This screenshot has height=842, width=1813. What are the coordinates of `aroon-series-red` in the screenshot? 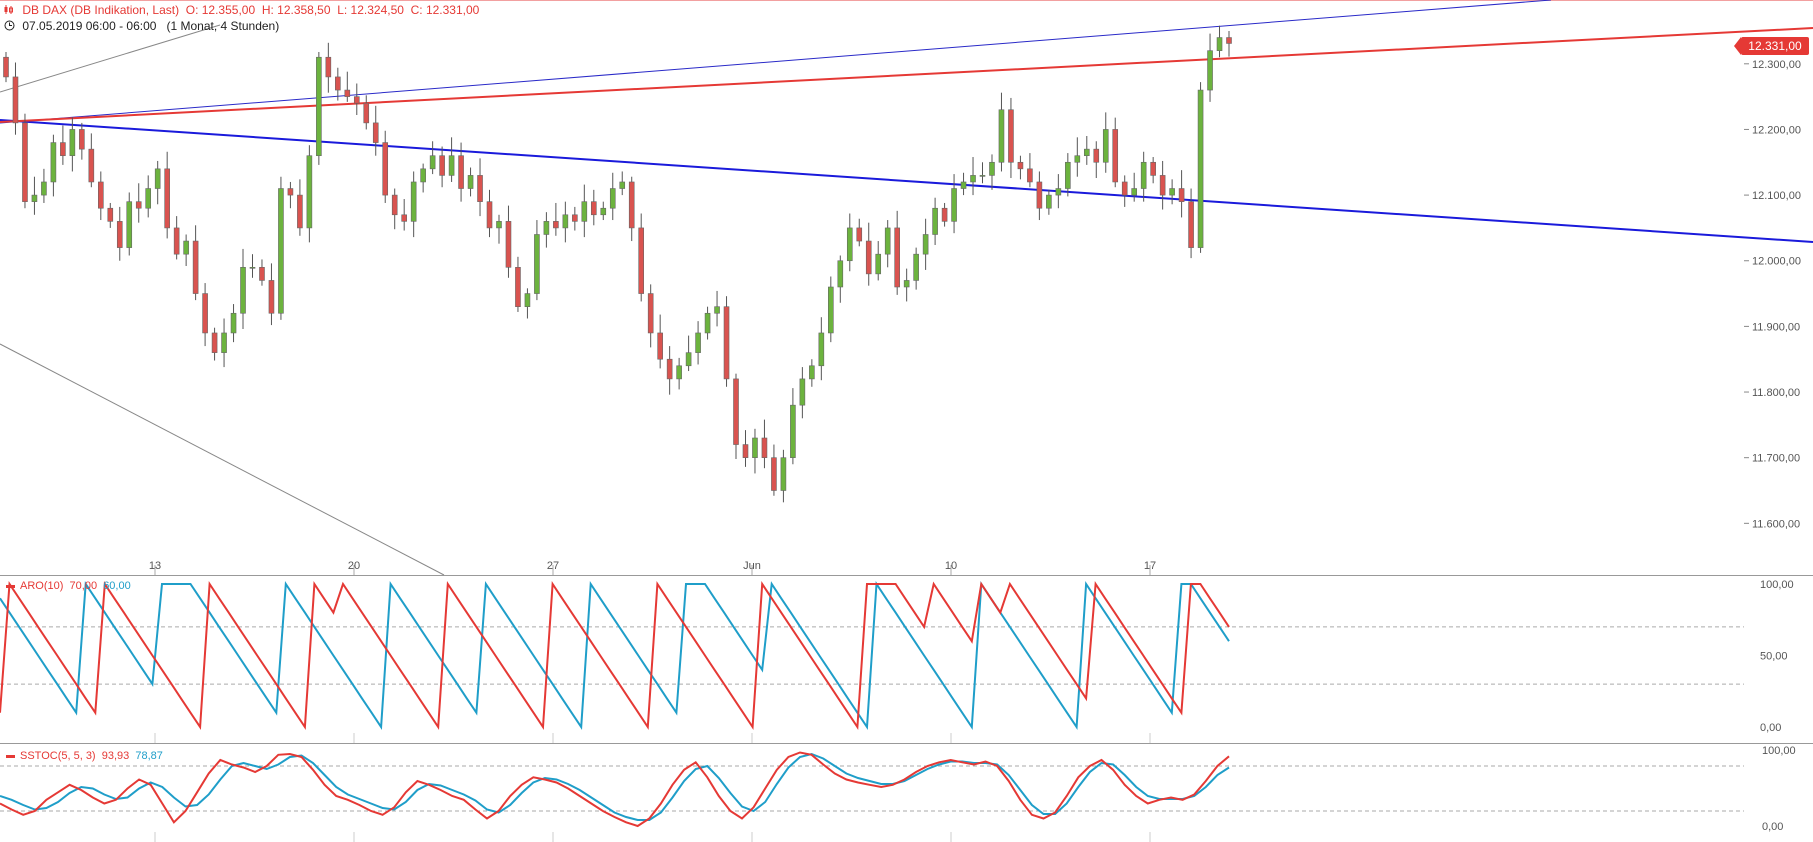 It's located at (615, 655).